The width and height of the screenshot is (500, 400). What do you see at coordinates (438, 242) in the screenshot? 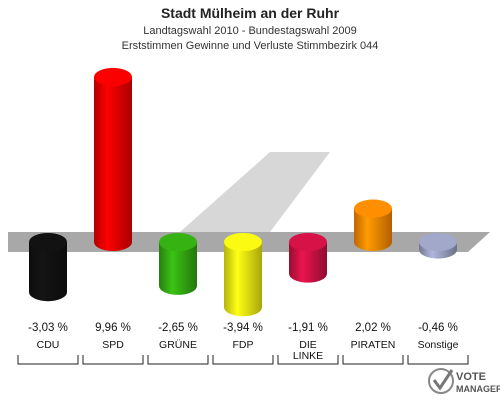
I see `bar-cap-sonstige` at bounding box center [438, 242].